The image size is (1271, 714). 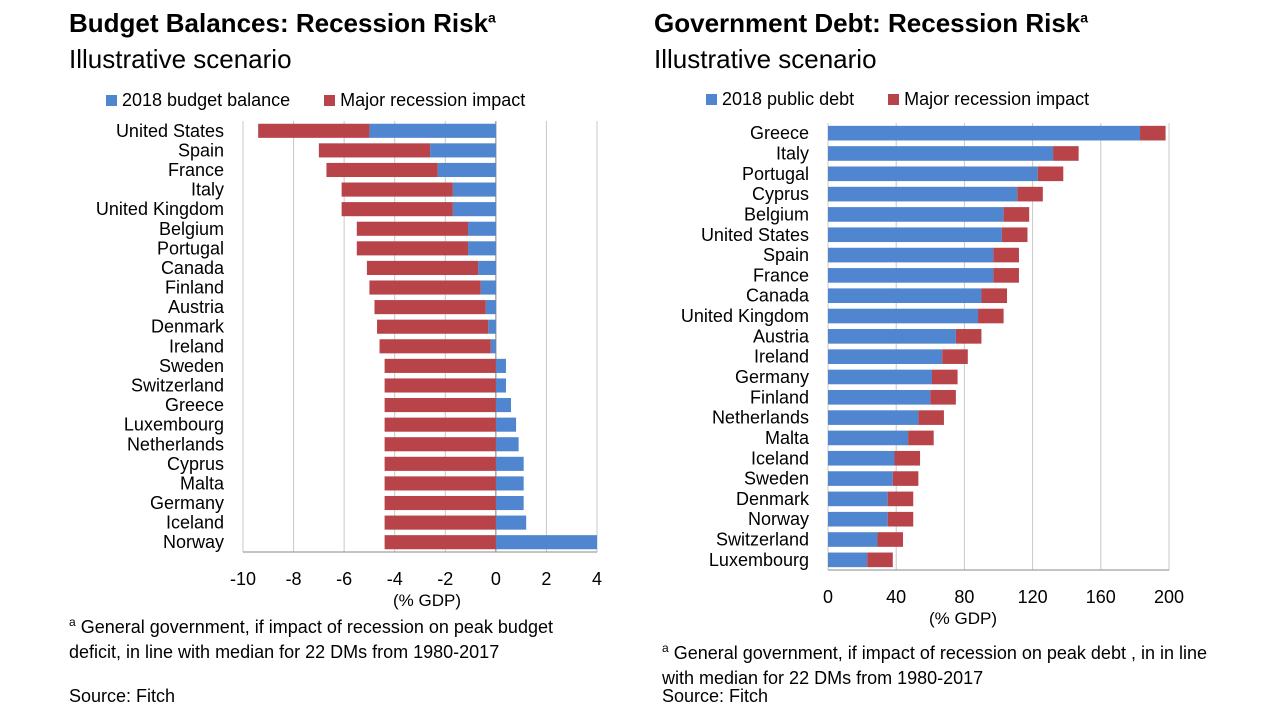 I want to click on category-label: Ireland, so click(x=196, y=346).